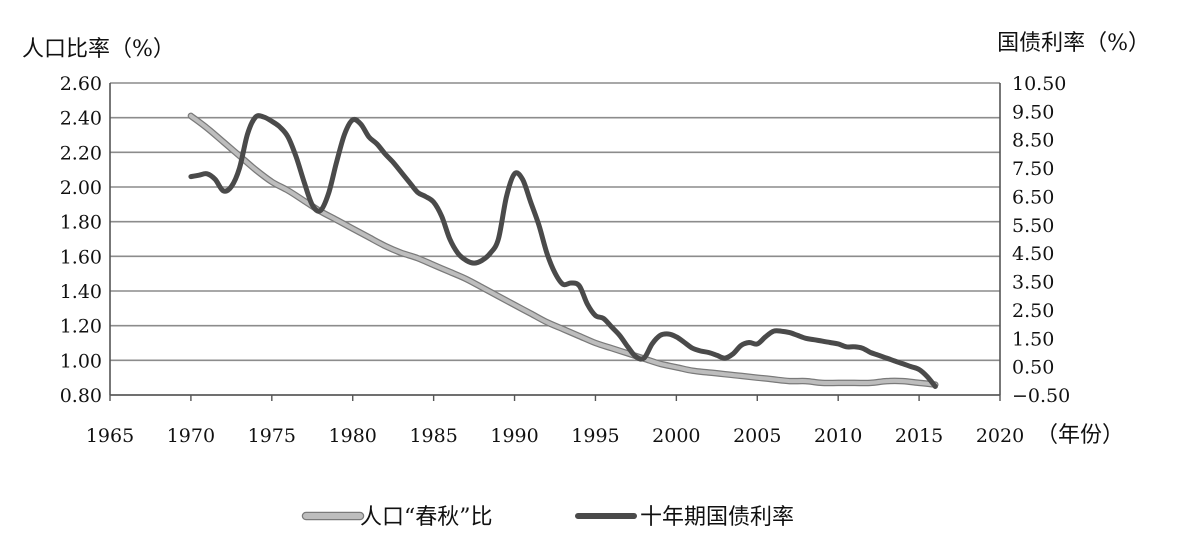  What do you see at coordinates (81, 188) in the screenshot?
I see `y-left-tick-label: 2.00` at bounding box center [81, 188].